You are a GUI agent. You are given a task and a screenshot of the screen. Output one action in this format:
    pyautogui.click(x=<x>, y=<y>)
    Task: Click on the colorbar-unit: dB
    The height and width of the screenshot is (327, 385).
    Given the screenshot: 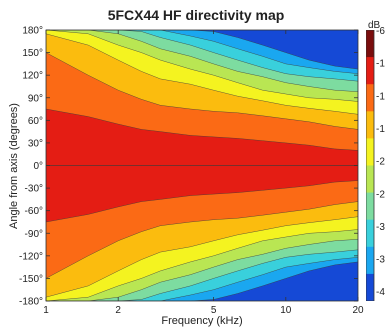 What is the action you would take?
    pyautogui.click(x=374, y=25)
    